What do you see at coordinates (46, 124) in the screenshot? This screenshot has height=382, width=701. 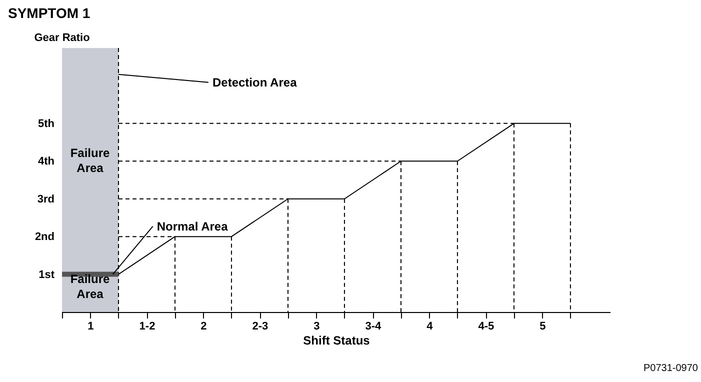 I see `y-tick-label: 5th` at bounding box center [46, 124].